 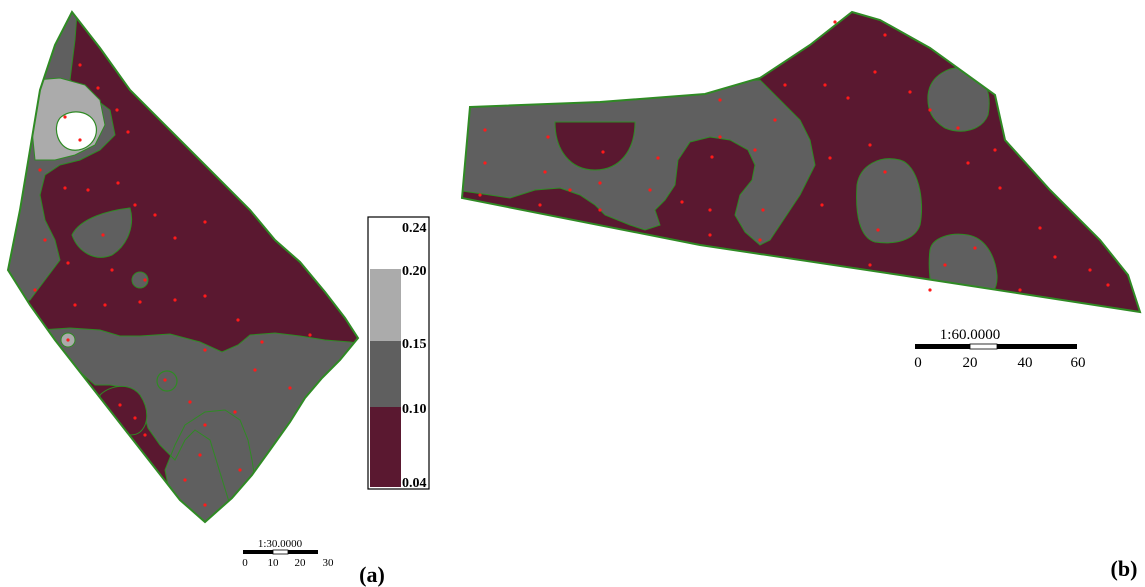 I want to click on legend-break-5: 0.04, so click(x=414, y=483).